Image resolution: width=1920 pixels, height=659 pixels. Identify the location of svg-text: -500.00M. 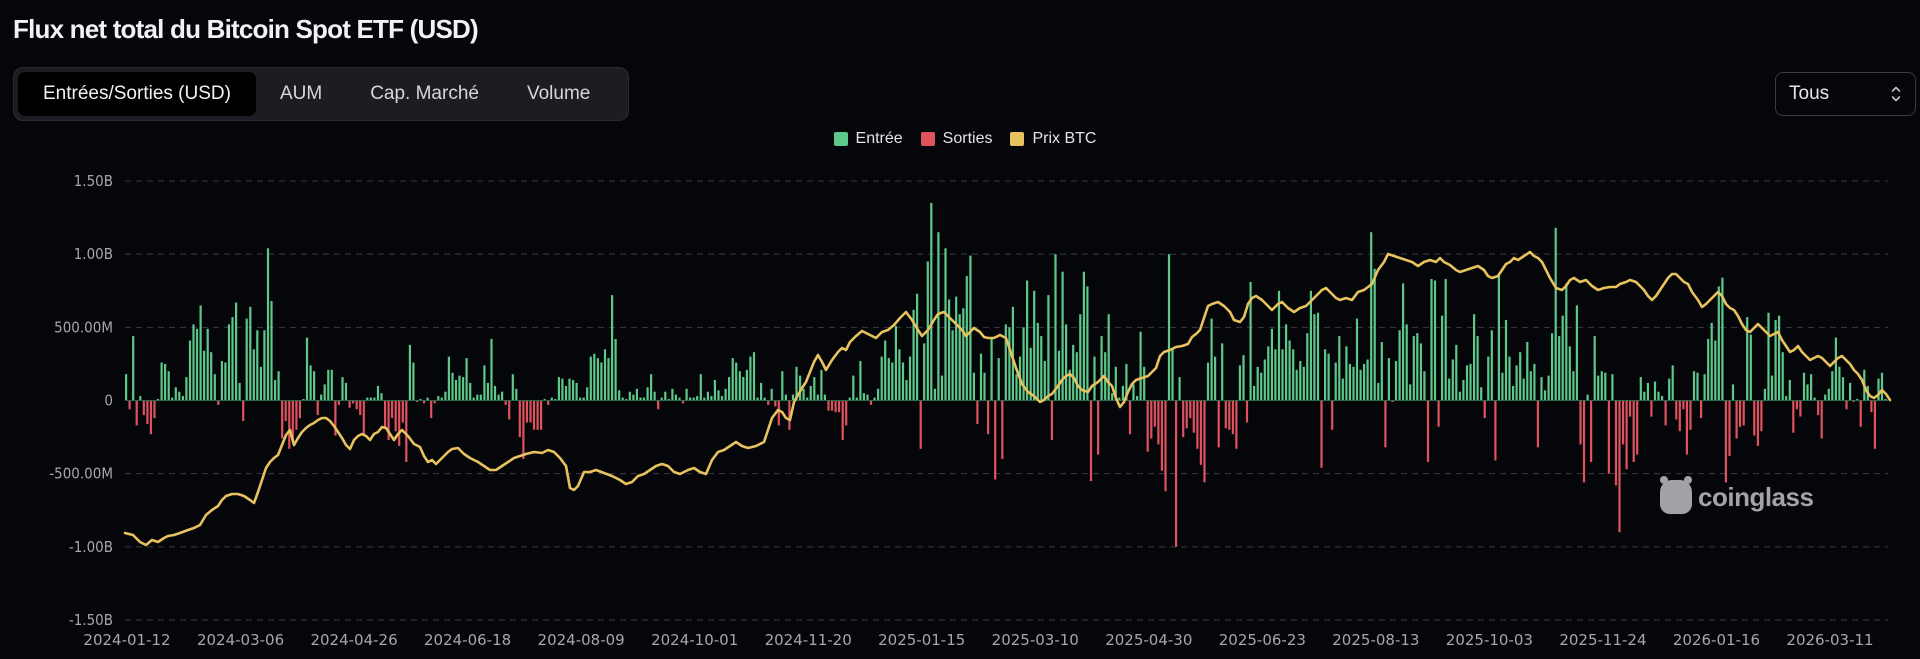
(81, 474).